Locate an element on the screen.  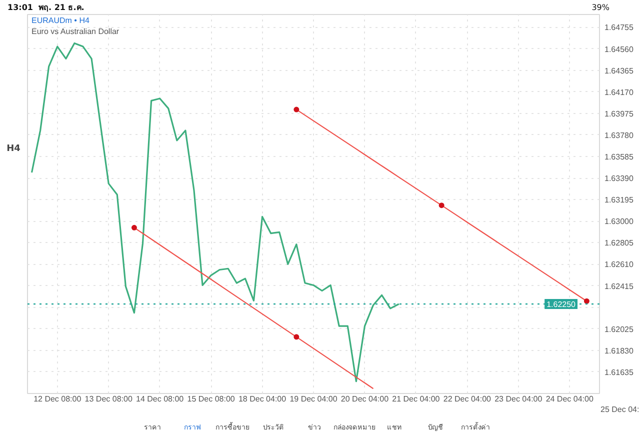
y-tick-label: 1.64170 is located at coordinates (619, 92).